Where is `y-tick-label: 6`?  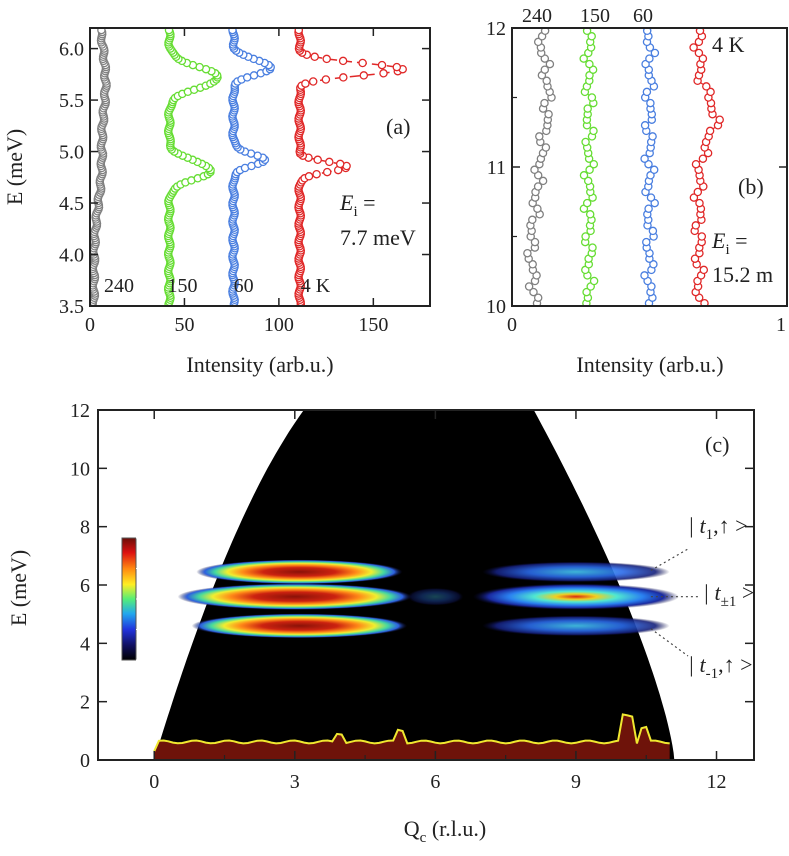 y-tick-label: 6 is located at coordinates (85, 586).